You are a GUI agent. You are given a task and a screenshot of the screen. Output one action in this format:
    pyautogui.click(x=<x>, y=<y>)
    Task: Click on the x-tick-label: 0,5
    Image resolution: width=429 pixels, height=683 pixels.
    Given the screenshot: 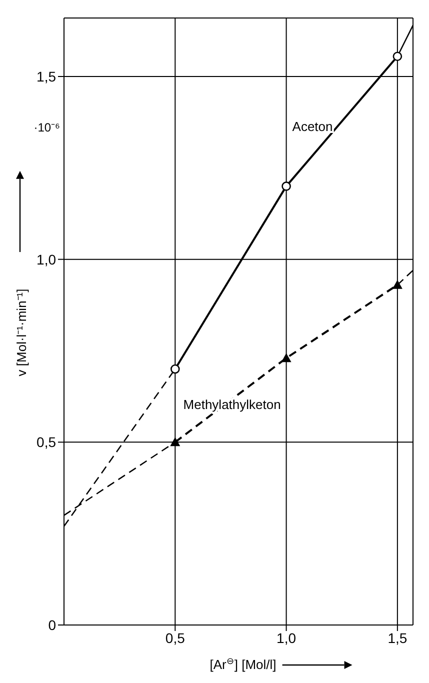 What is the action you would take?
    pyautogui.click(x=175, y=638)
    